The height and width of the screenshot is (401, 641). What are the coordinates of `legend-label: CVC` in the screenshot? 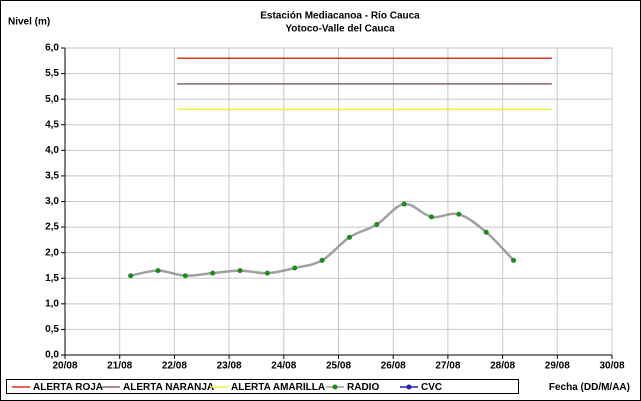 It's located at (431, 387).